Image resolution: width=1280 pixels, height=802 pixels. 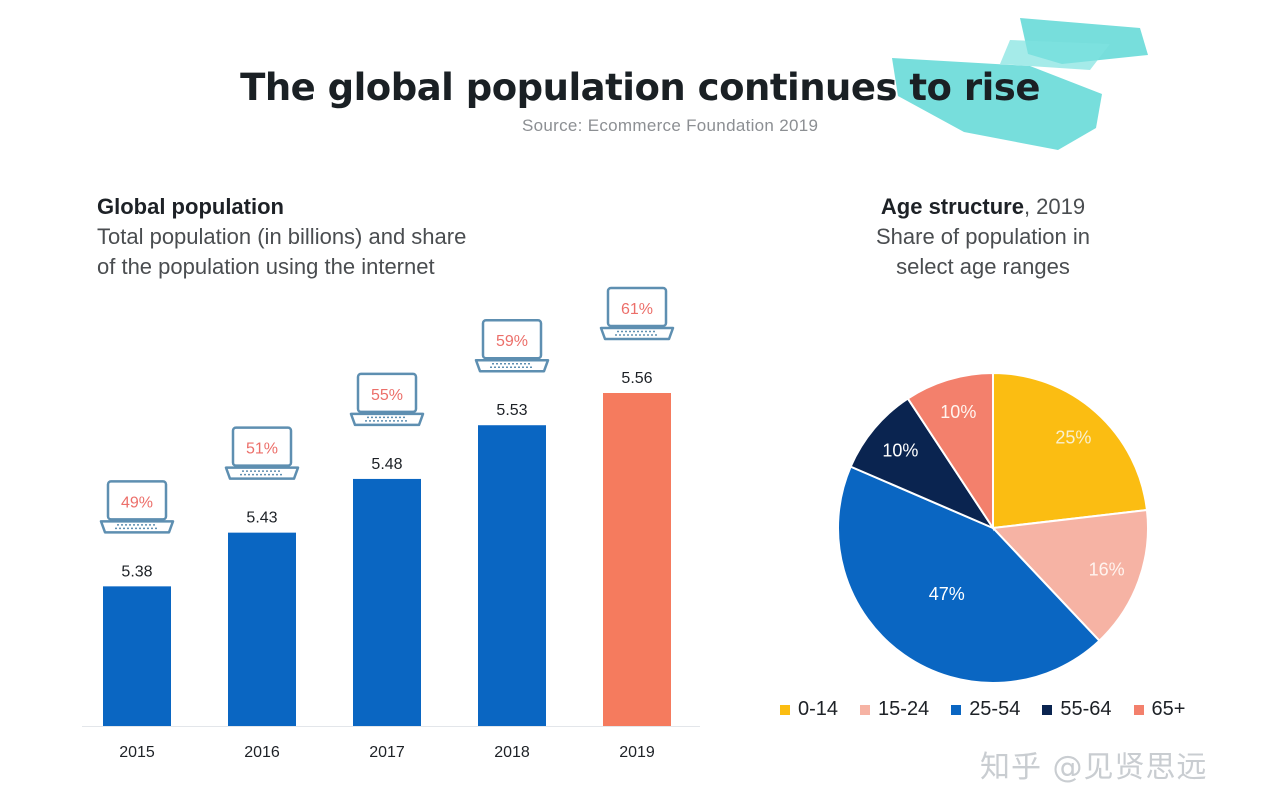 I want to click on legend-label: 55-64, so click(x=1086, y=709).